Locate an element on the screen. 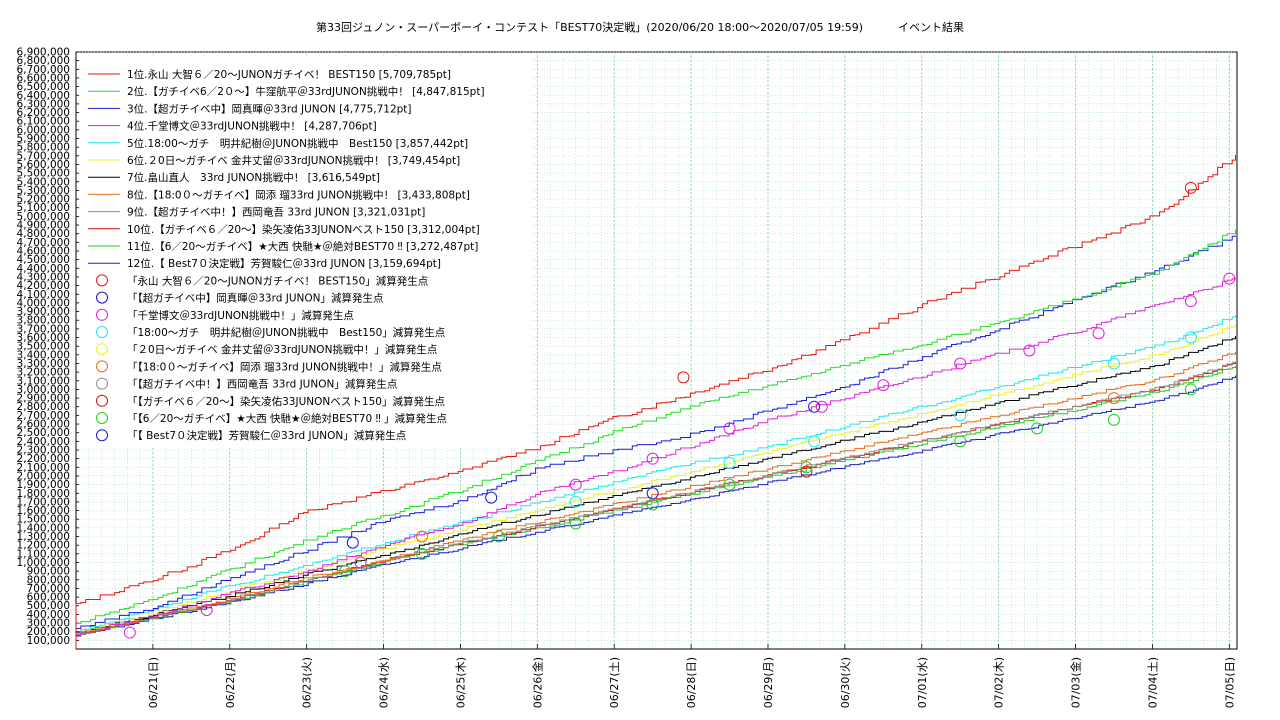 The height and width of the screenshot is (720, 1280). legend-label: 「２0日〜ガチイベ 金井丈留＠33rdJUNON挑戦中！」減算発生点 is located at coordinates (282, 349).